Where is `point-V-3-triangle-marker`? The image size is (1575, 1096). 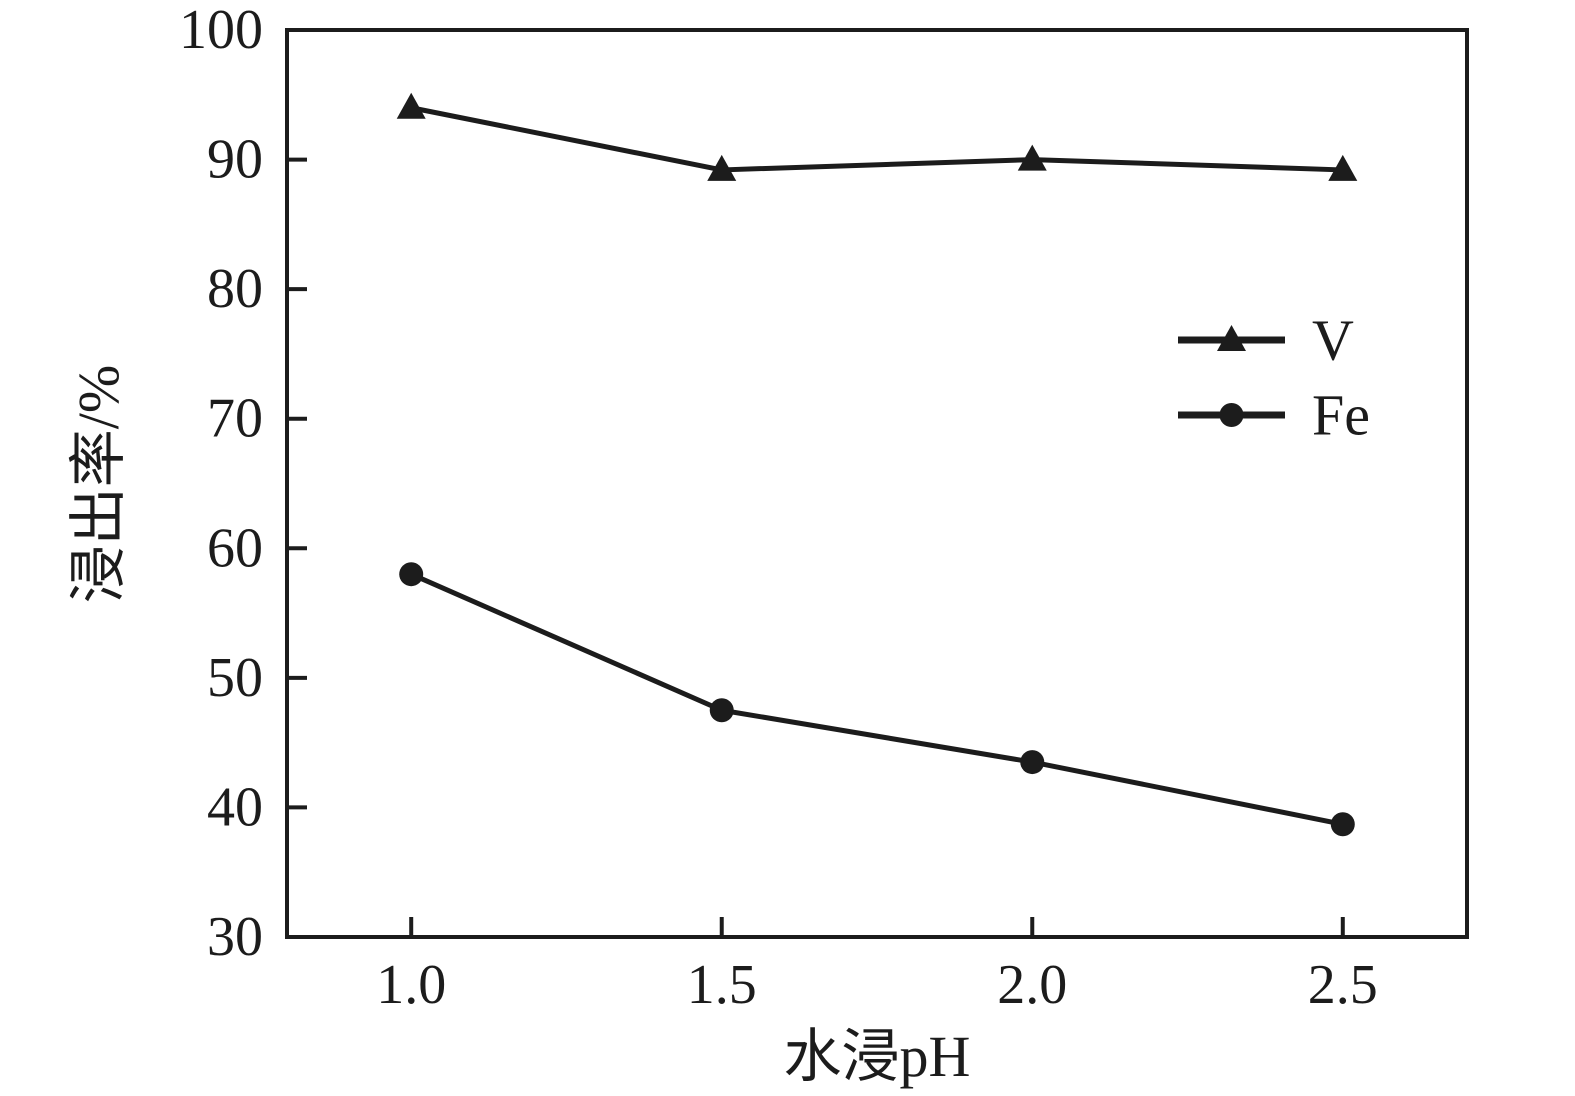 point-V-3-triangle-marker is located at coordinates (1343, 167).